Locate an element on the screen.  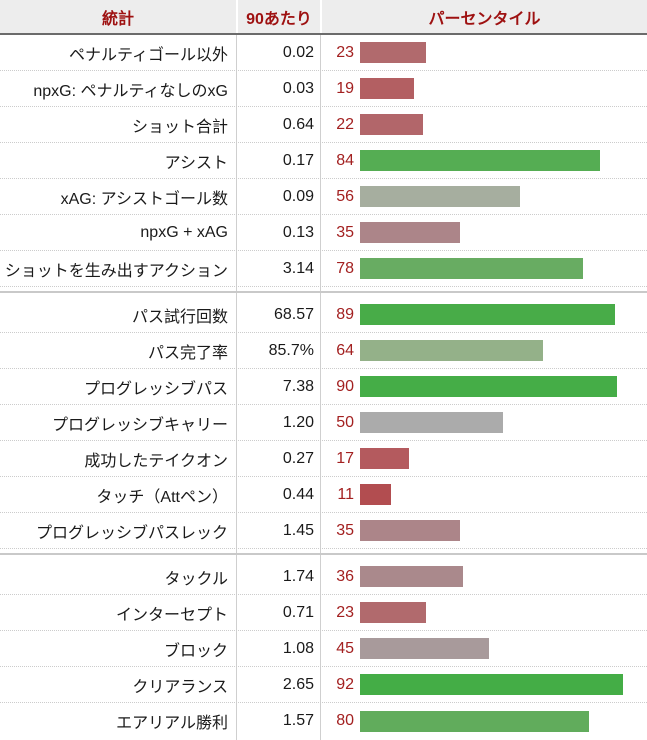
stat-row: プログレッシブキャリー 1.20 50 is located at coordinates (323, 423).